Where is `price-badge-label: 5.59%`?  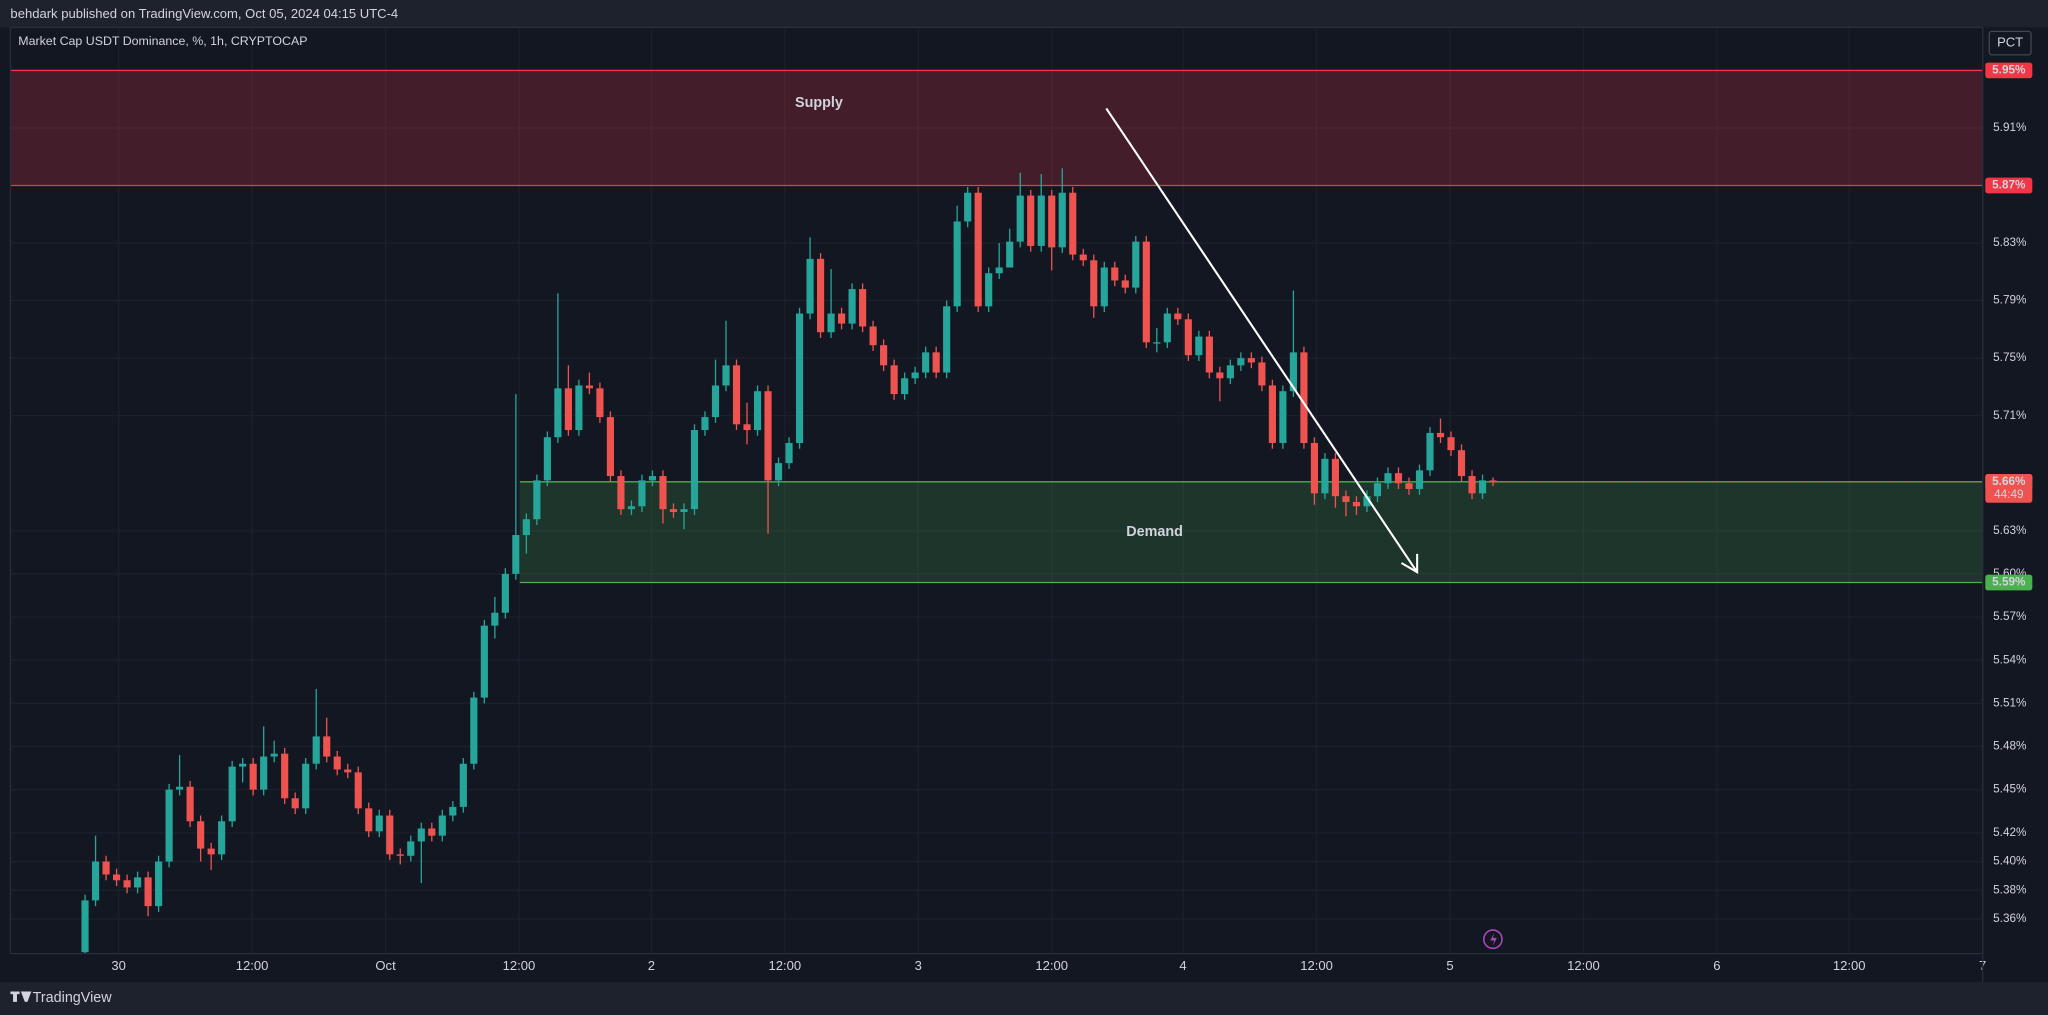
price-badge-label: 5.59% is located at coordinates (2009, 582).